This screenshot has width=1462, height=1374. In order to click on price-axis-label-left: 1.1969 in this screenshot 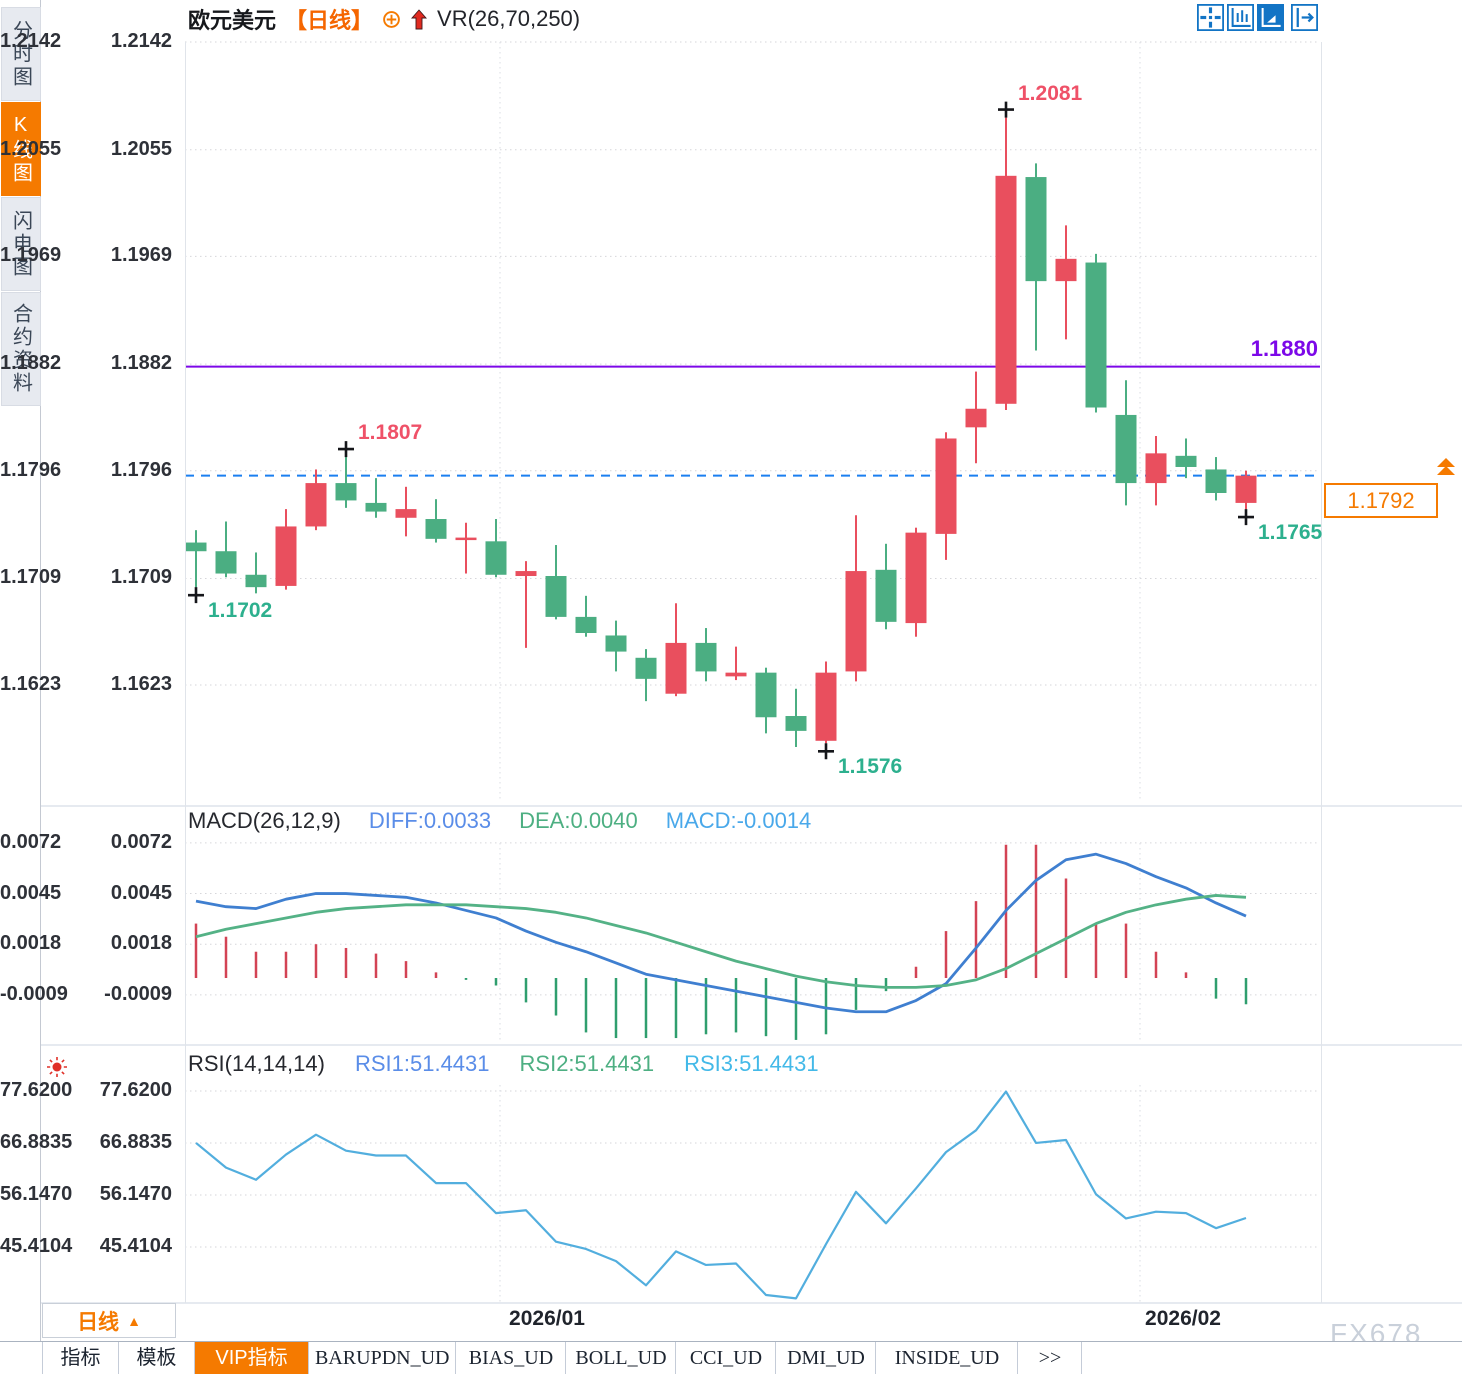, I will do `click(141, 255)`.